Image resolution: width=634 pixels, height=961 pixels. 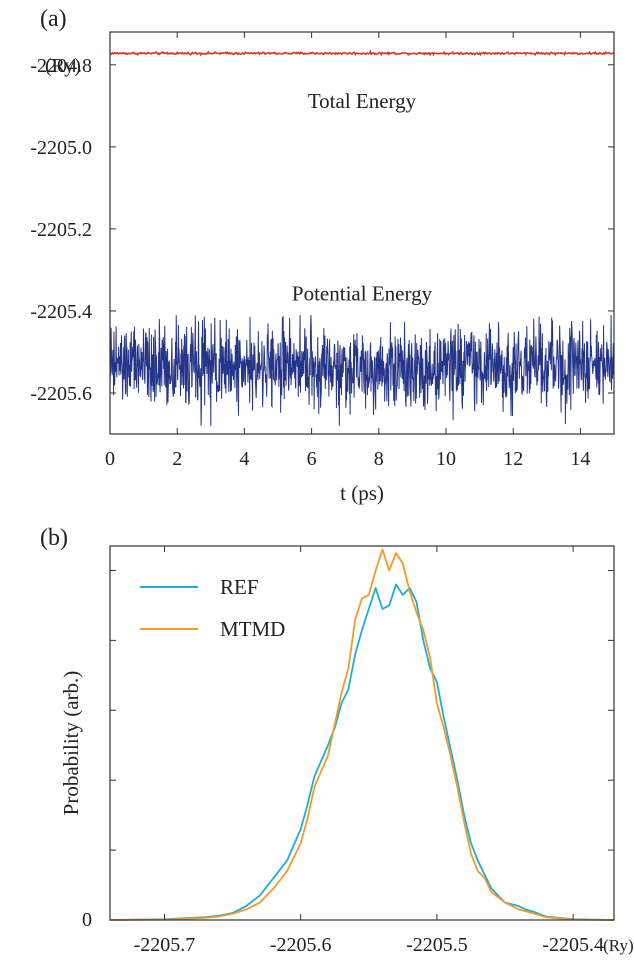 I want to click on annotation-total-energy: Total Energy, so click(x=362, y=101).